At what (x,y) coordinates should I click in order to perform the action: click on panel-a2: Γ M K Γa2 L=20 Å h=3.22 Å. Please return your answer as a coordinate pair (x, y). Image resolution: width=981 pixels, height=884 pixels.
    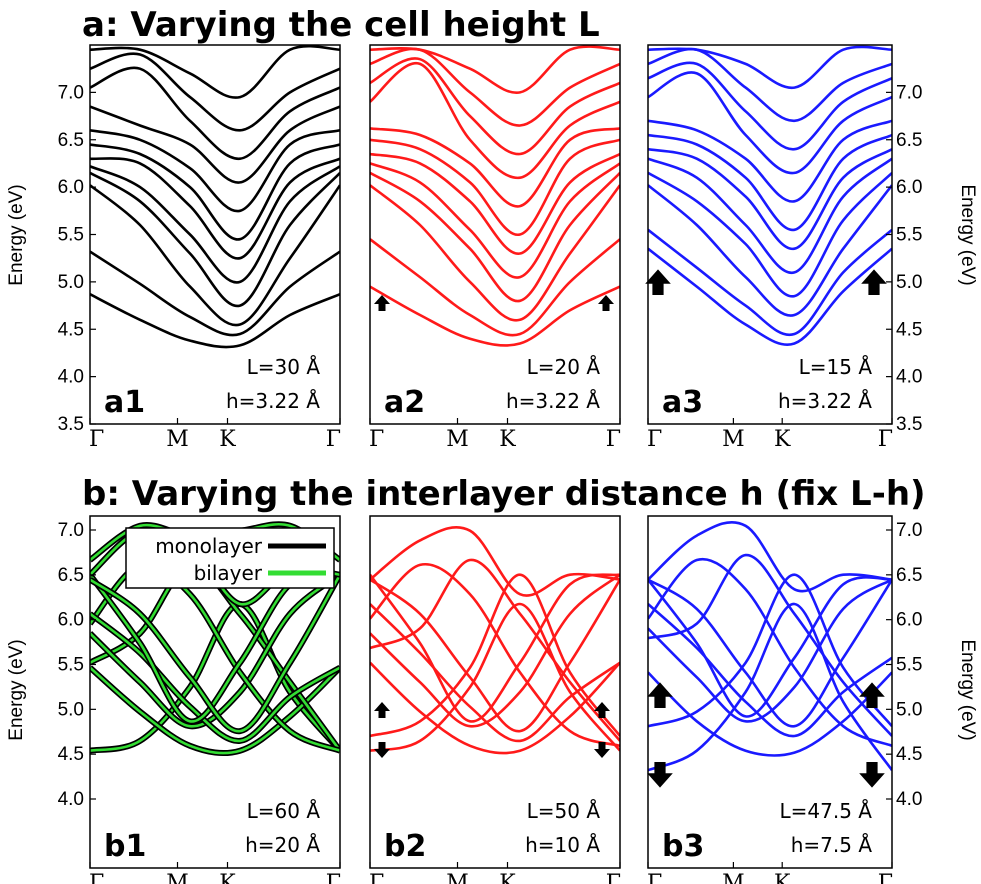
    Looking at the image, I should click on (495, 248).